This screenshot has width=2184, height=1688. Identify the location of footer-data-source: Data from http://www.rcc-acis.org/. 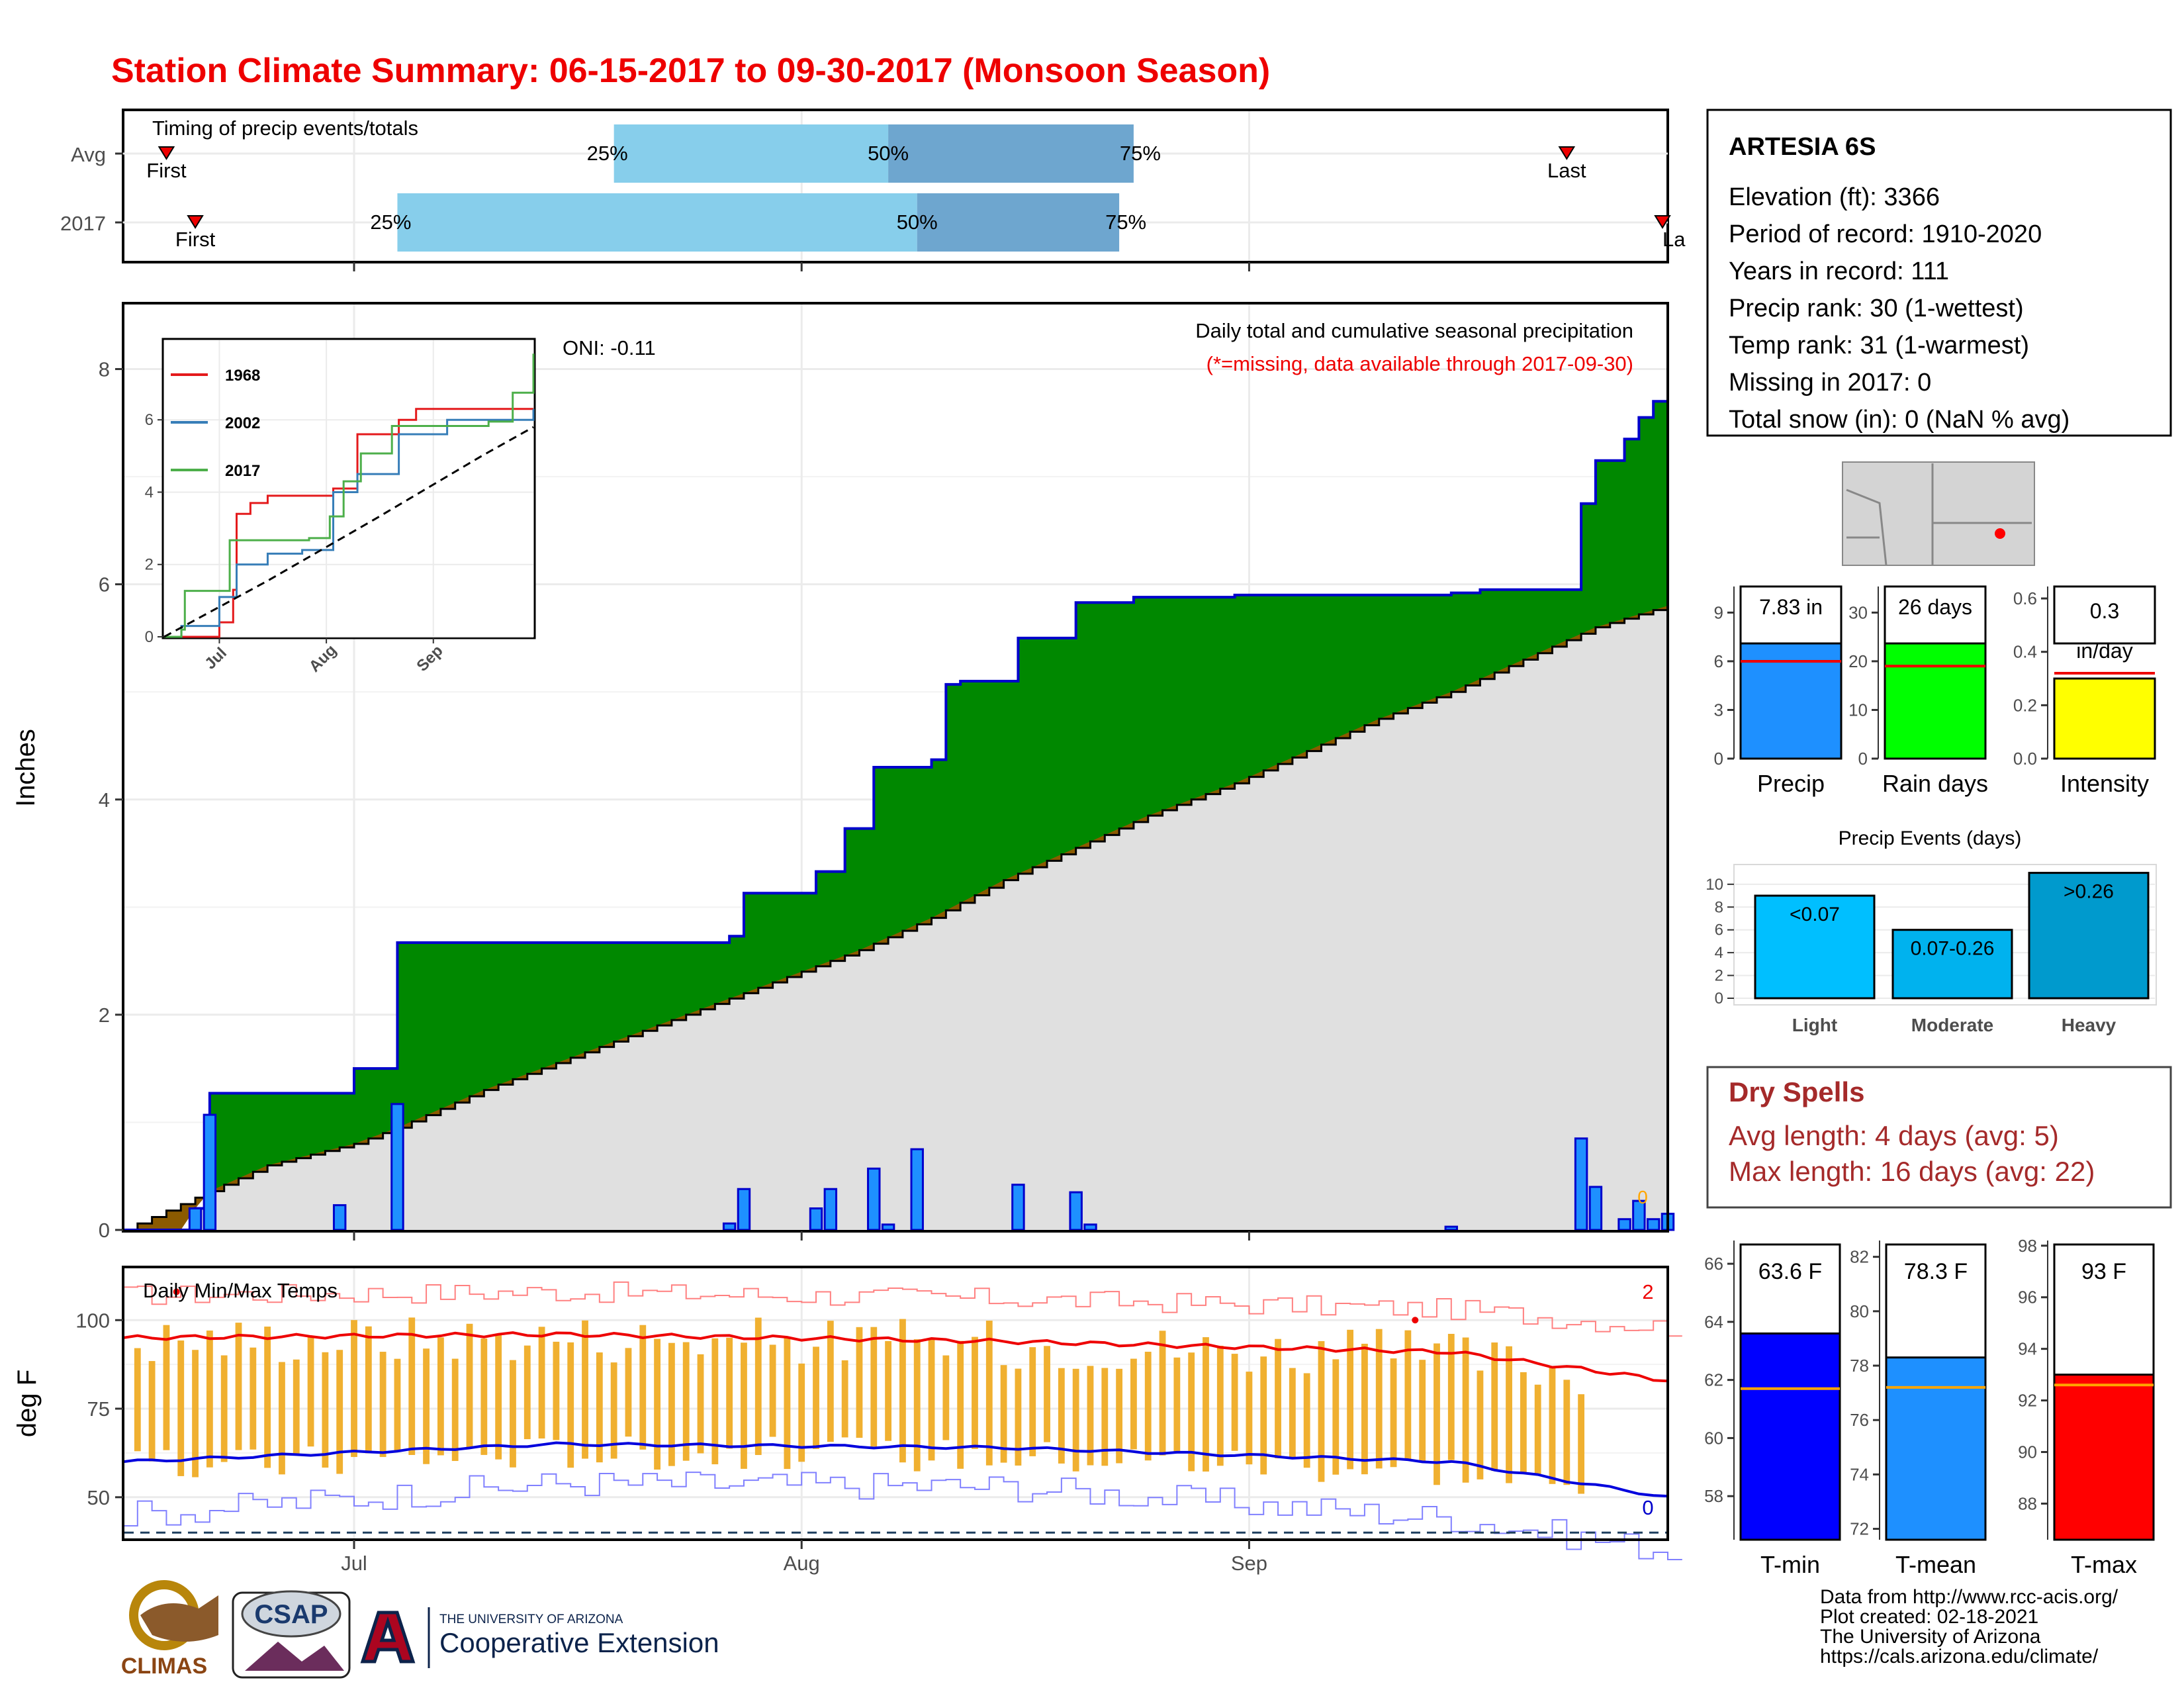
(1969, 1597).